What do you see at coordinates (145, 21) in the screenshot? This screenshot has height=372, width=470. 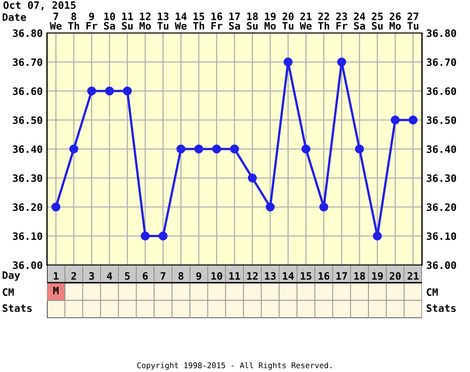 I see `x2-tick-label: 12 Mo` at bounding box center [145, 21].